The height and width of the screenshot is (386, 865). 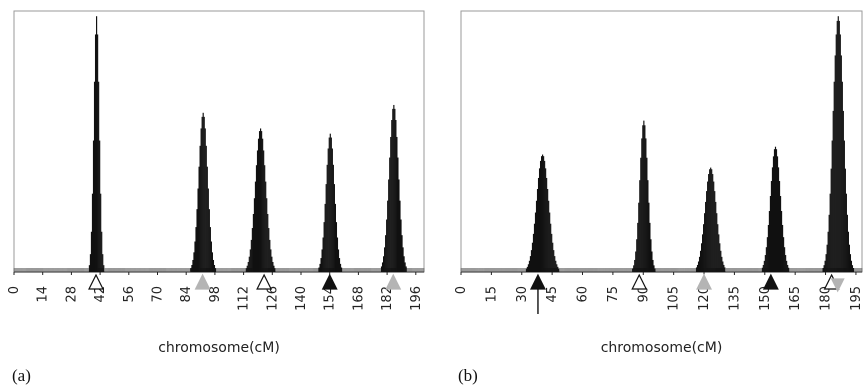 What do you see at coordinates (461, 290) in the screenshot?
I see `x-tick-label: 0` at bounding box center [461, 290].